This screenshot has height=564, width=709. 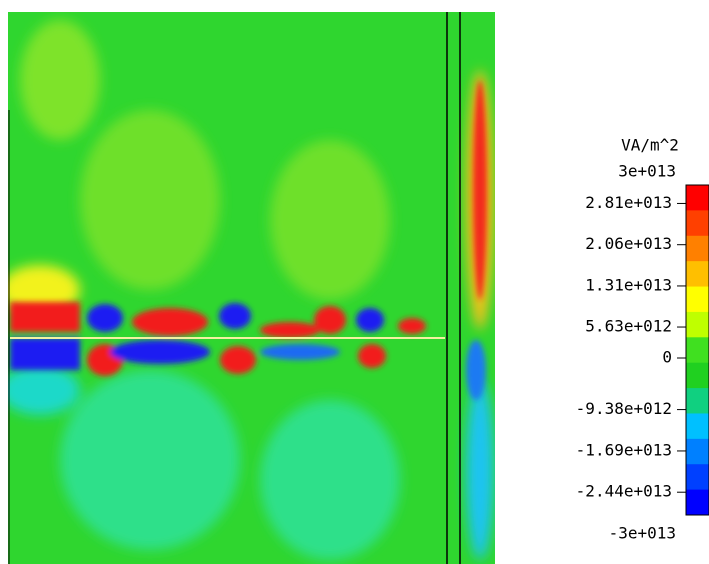 What do you see at coordinates (667, 357) in the screenshot?
I see `colorbar-tick-label: 0` at bounding box center [667, 357].